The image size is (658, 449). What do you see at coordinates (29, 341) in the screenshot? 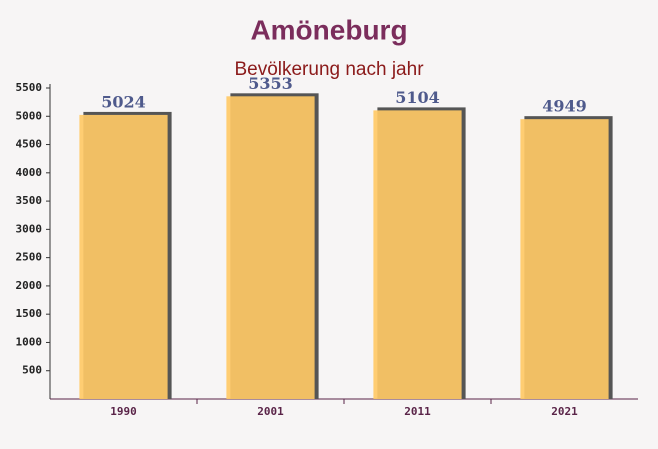
I see `y-tick-label: 1000` at bounding box center [29, 341].